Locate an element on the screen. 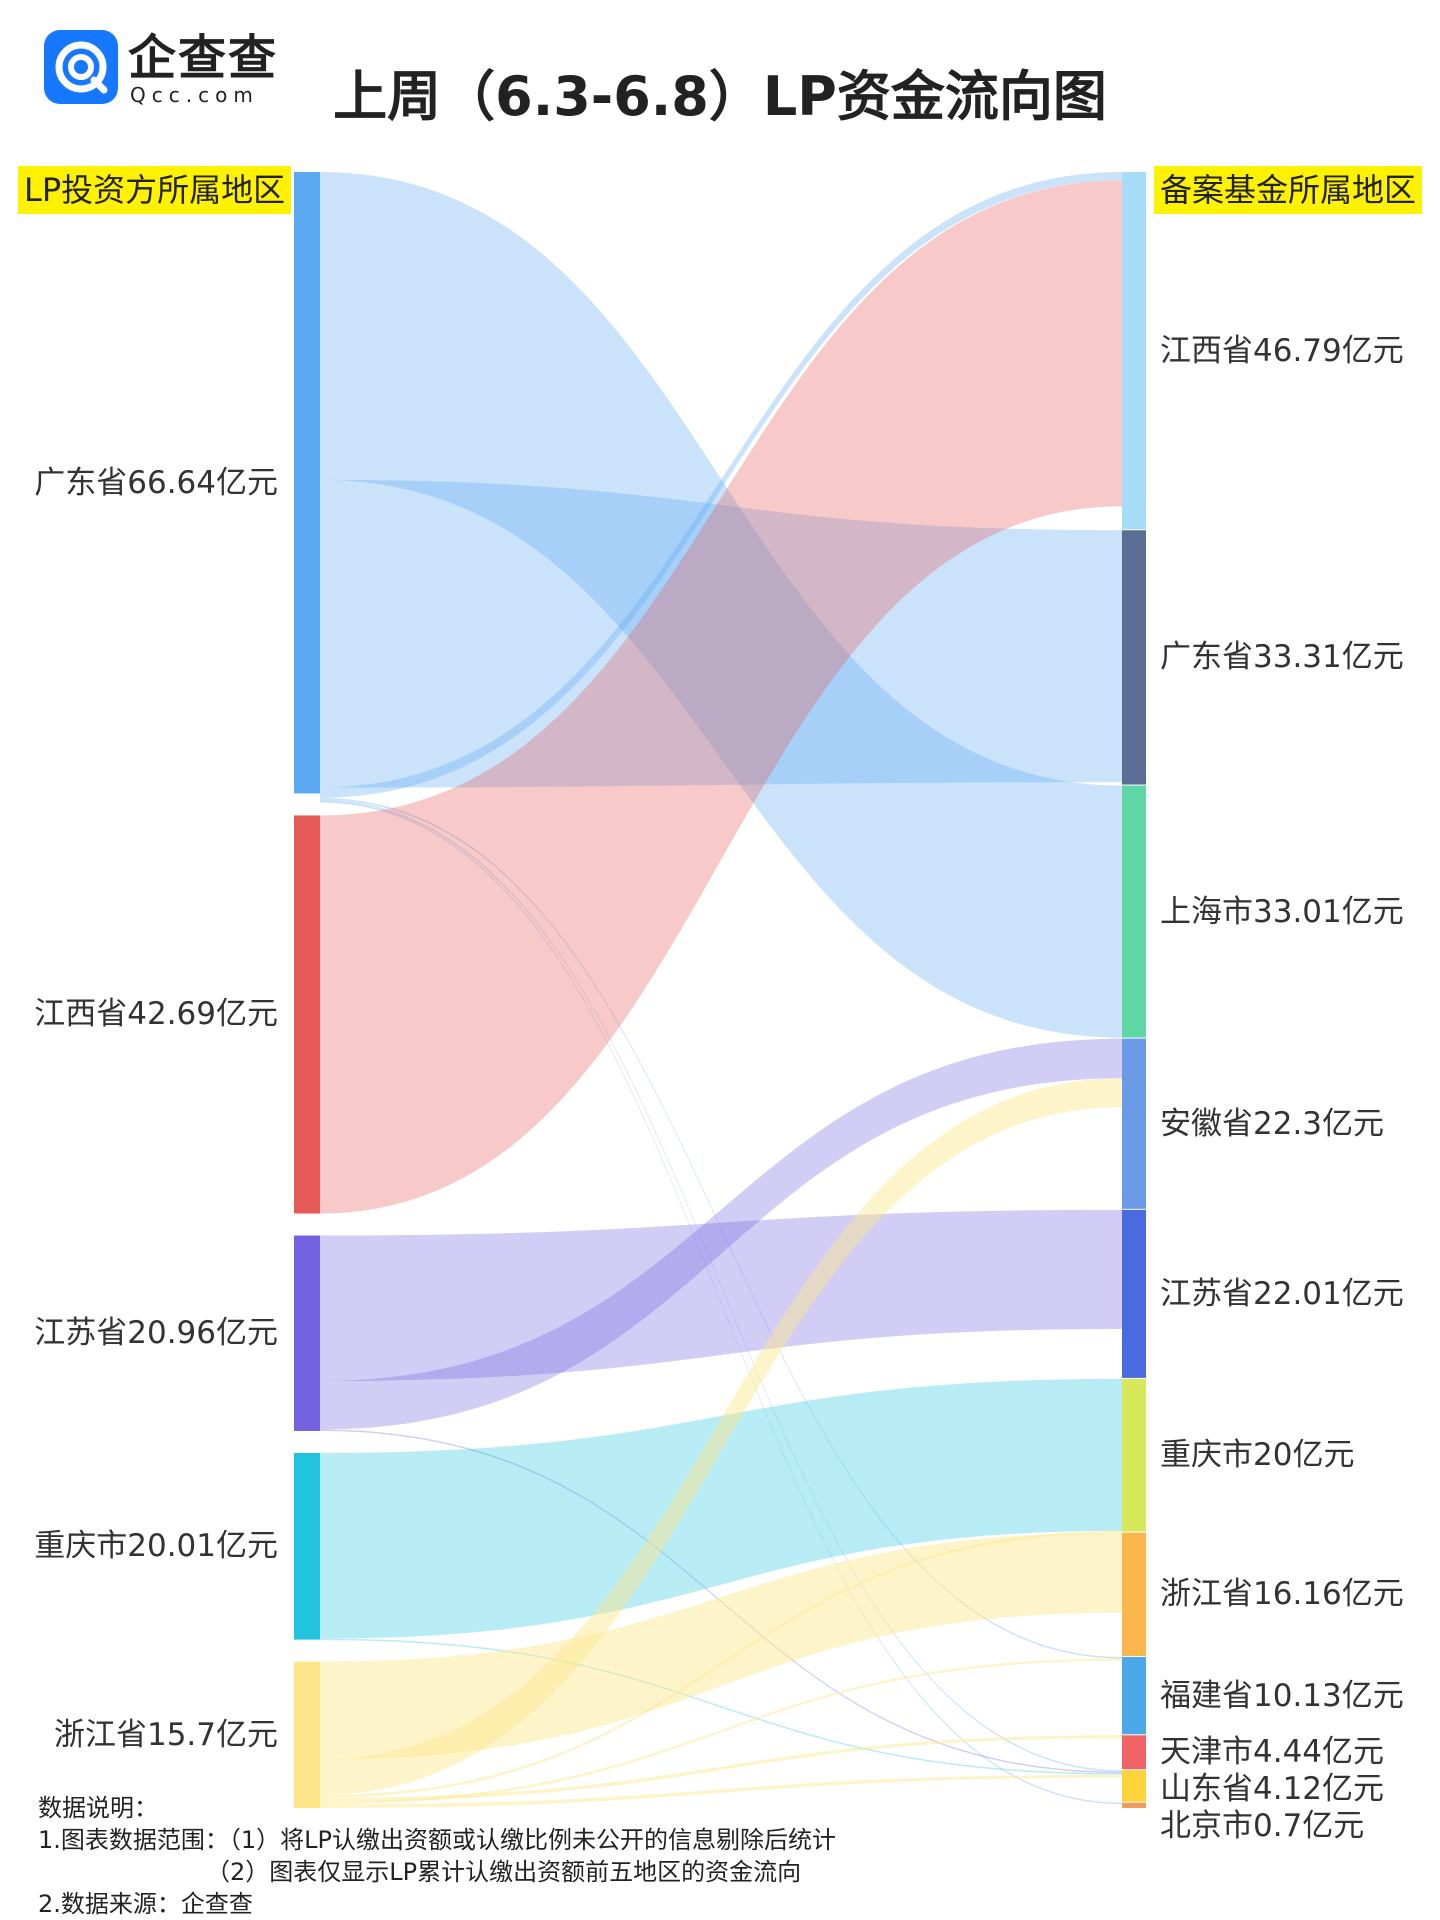 The width and height of the screenshot is (1440, 1920). node-tj_t is located at coordinates (1134, 1752).